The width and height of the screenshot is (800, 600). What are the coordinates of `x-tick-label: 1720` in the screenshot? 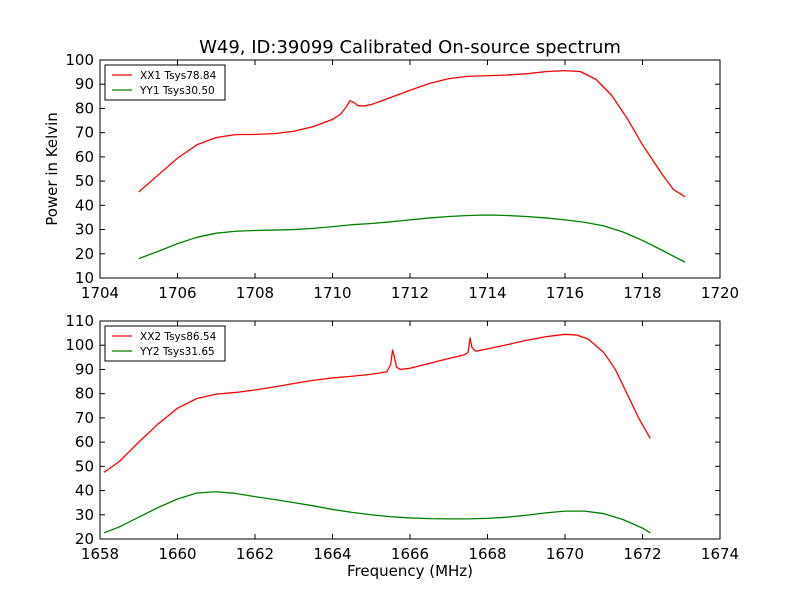 It's located at (720, 293).